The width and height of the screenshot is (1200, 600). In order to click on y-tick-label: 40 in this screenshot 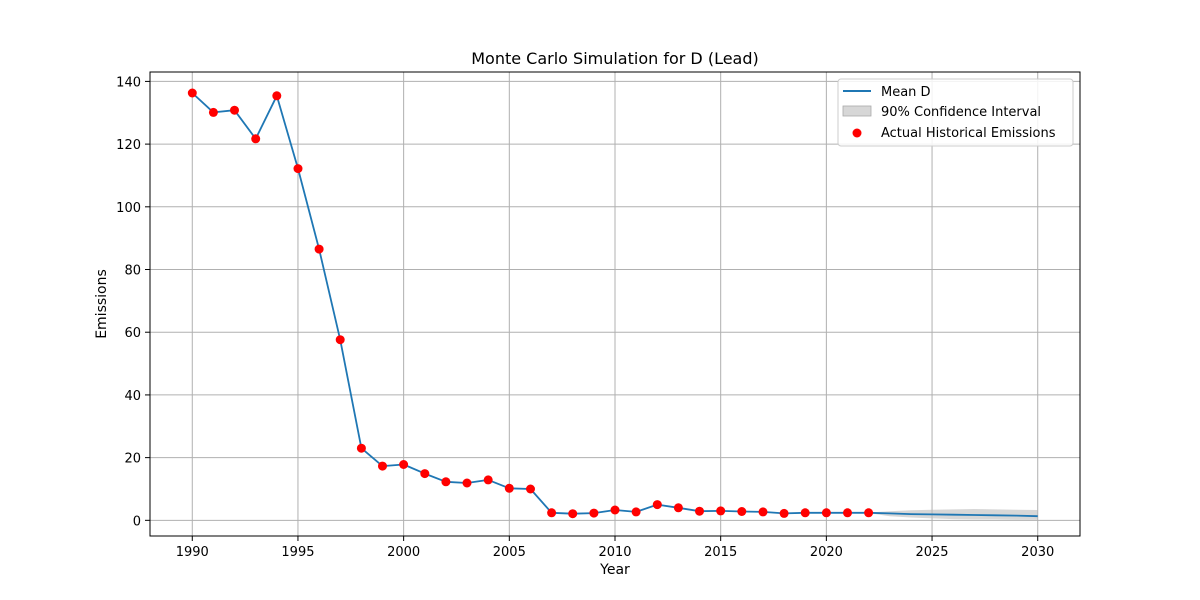, I will do `click(132, 396)`.